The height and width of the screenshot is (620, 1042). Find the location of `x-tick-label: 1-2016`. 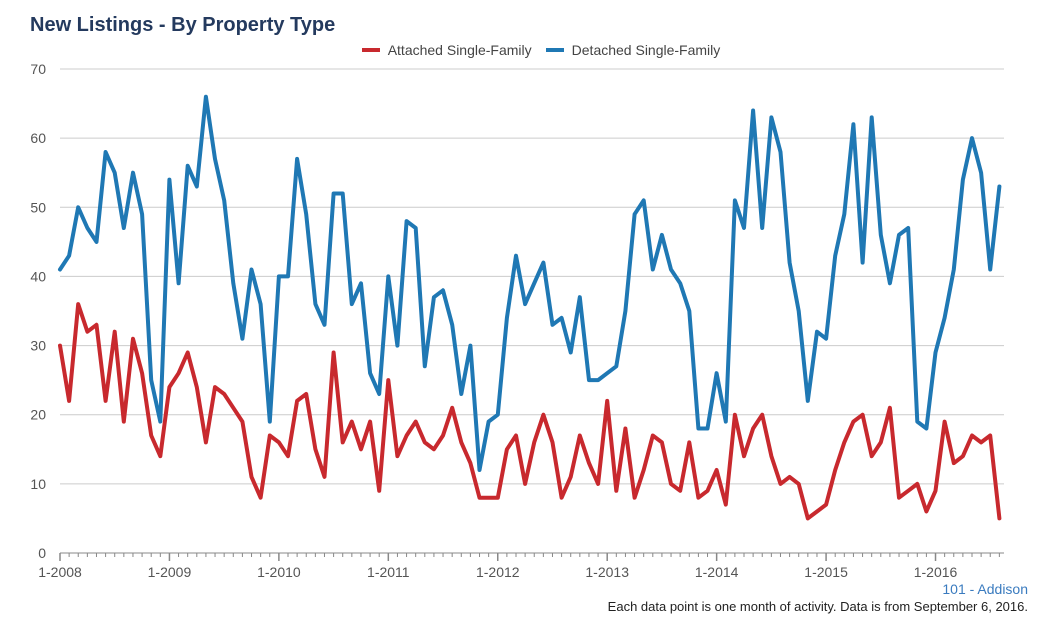

x-tick-label: 1-2016 is located at coordinates (936, 572).